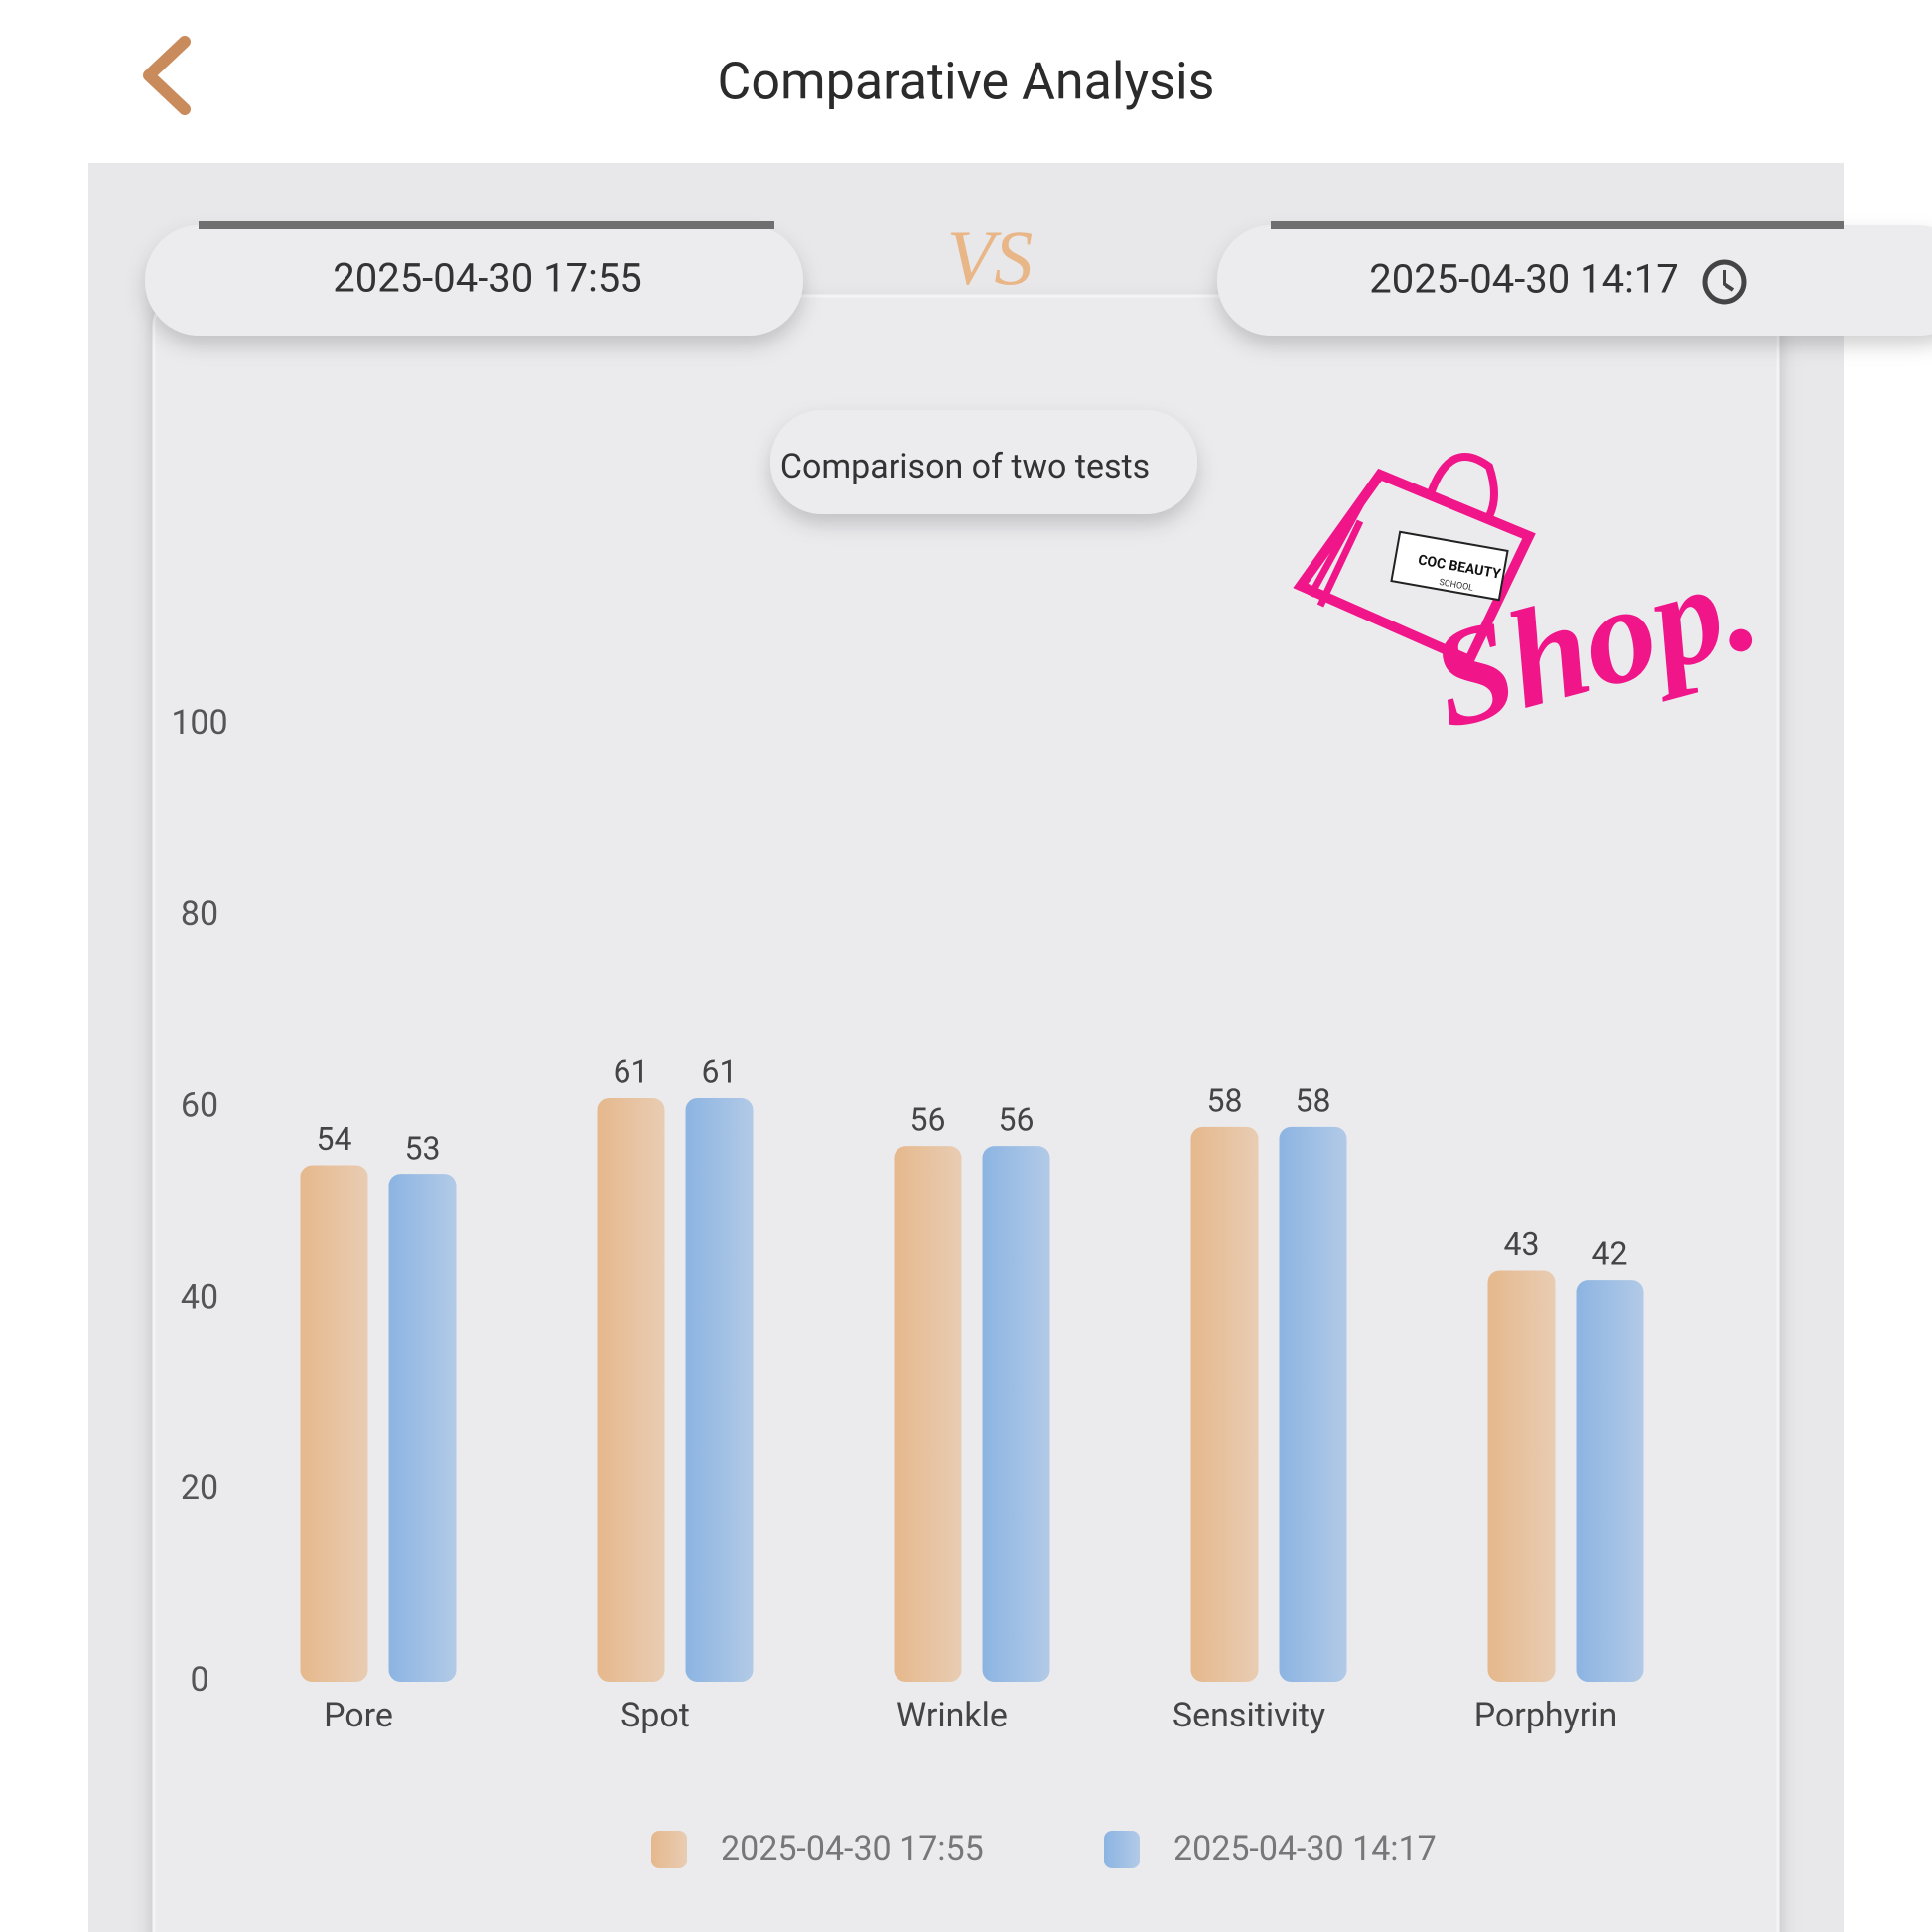 This screenshot has width=1932, height=1932. I want to click on data-label: 43, so click(1522, 1244).